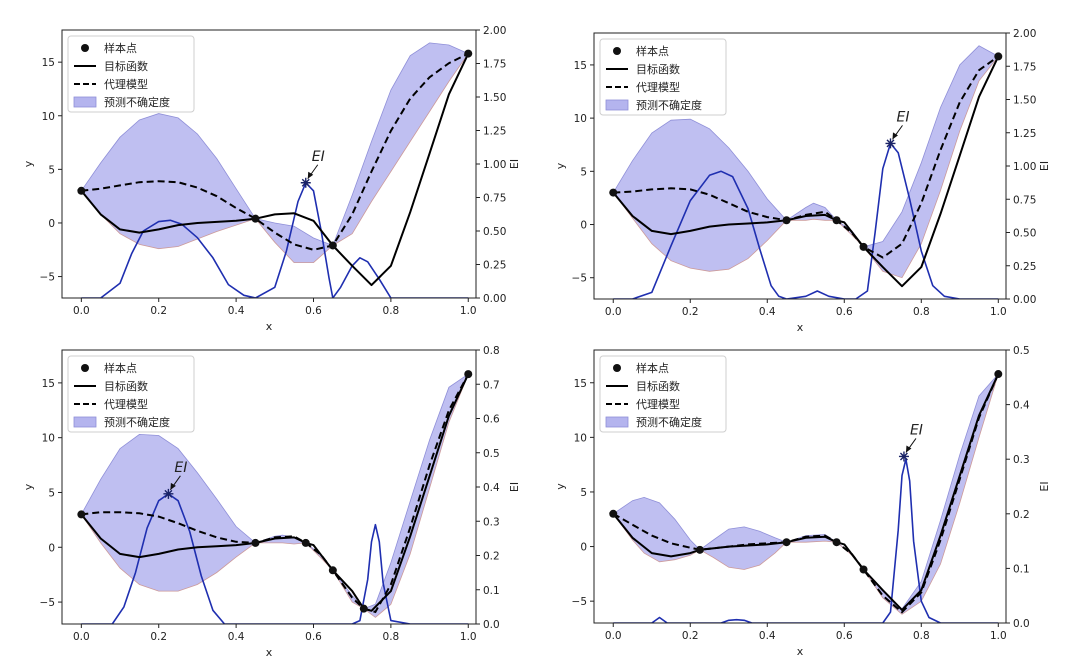 The width and height of the screenshot is (1080, 666). Describe the element at coordinates (494, 65) in the screenshot. I see `y2-tick-label: 1.75` at that location.